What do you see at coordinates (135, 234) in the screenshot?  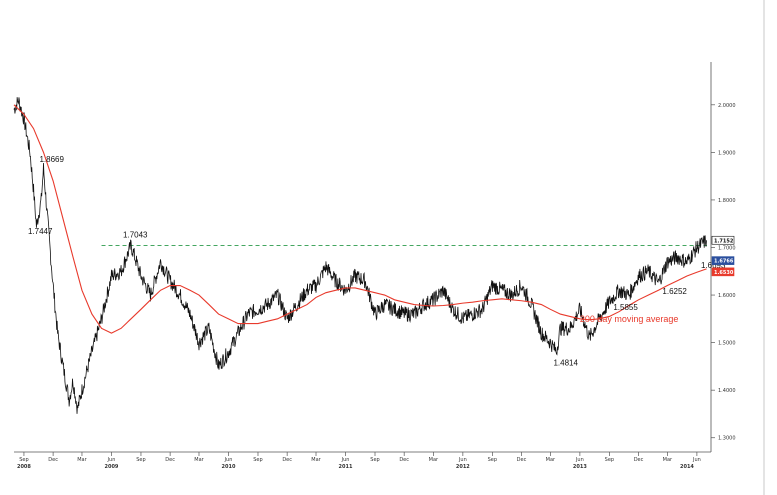 I see `annotation-label: 1.7043` at bounding box center [135, 234].